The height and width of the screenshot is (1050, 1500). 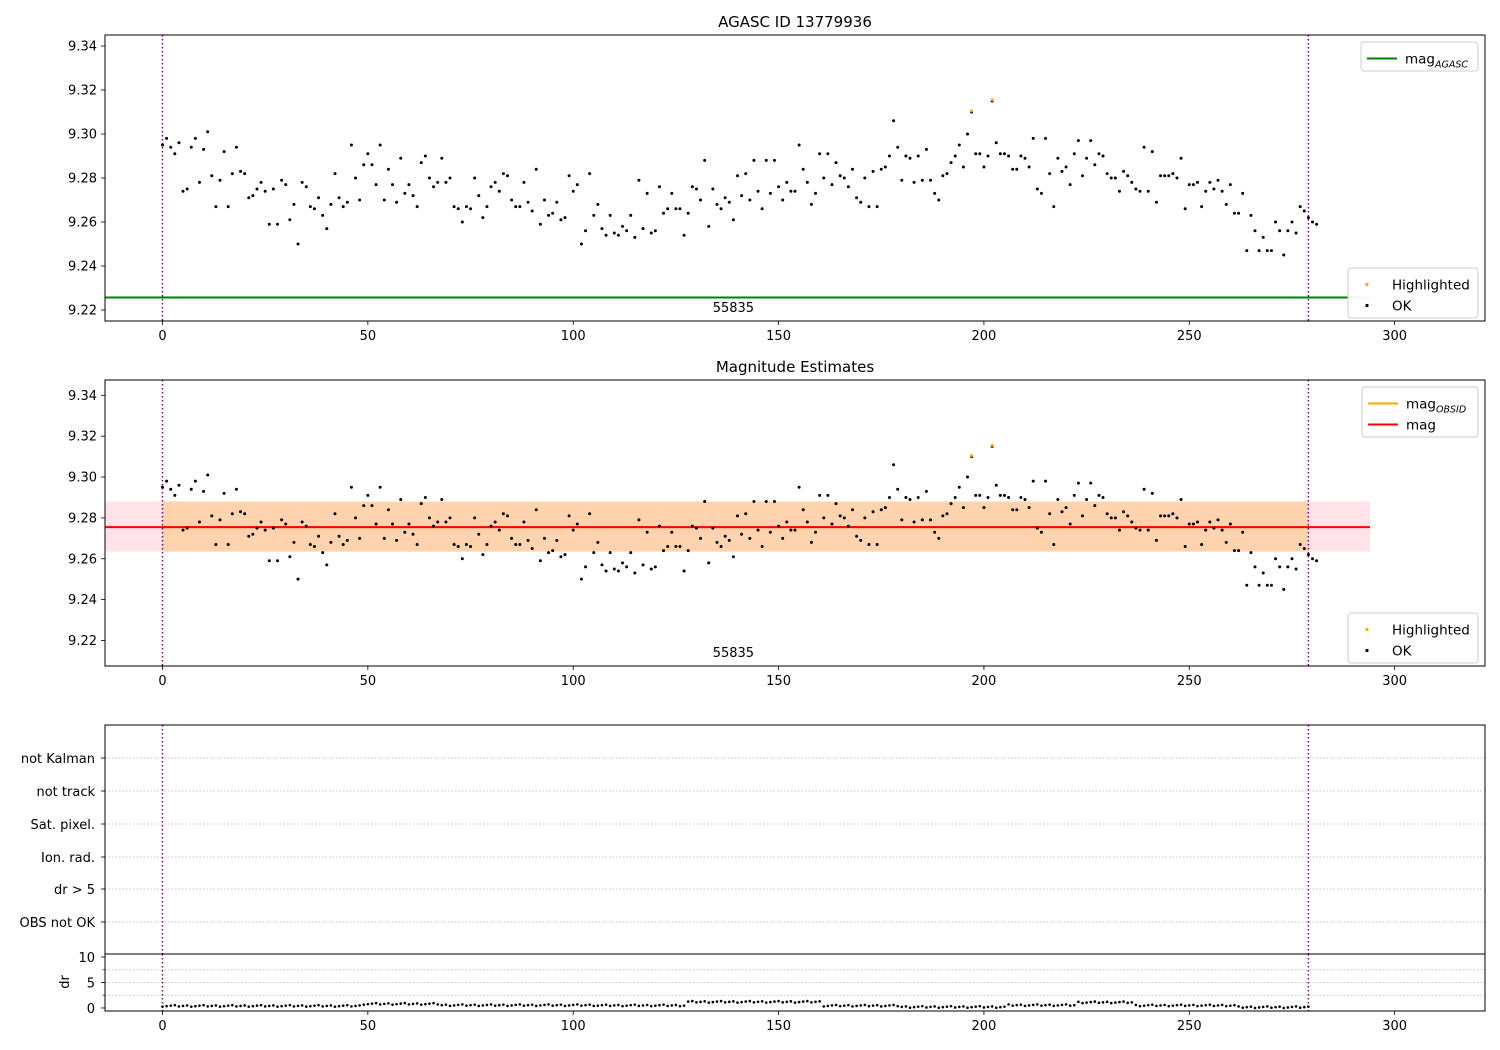 What do you see at coordinates (58, 759) in the screenshot?
I see `flag-label: not Kalman` at bounding box center [58, 759].